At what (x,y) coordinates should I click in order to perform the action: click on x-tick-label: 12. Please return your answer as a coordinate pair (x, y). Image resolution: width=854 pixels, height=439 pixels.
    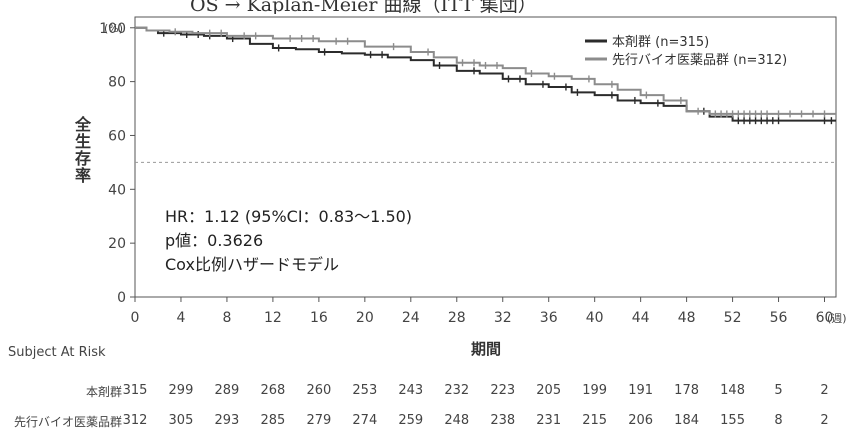
    Looking at the image, I should click on (273, 318).